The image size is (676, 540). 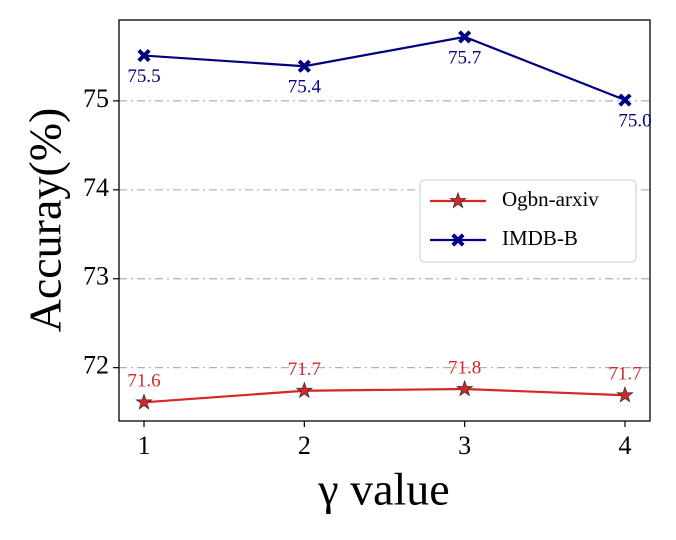 What do you see at coordinates (96, 276) in the screenshot?
I see `y-tick-label: 73` at bounding box center [96, 276].